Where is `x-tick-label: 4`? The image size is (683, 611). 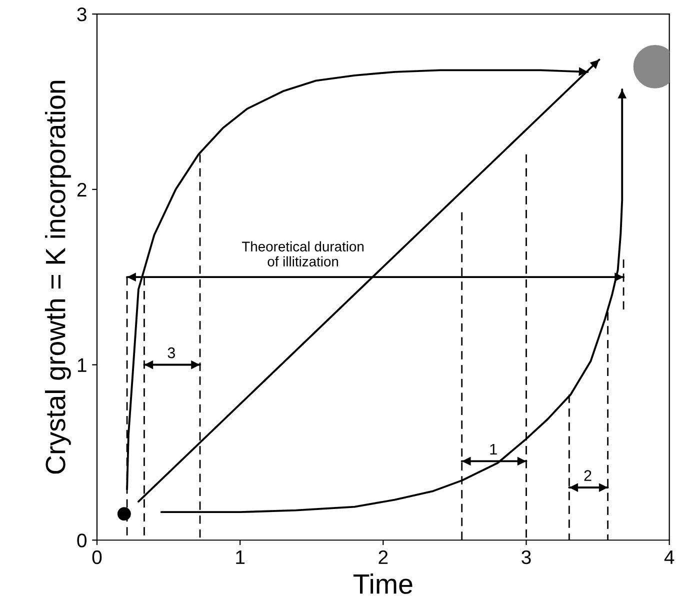
x-tick-label: 4 is located at coordinates (669, 557).